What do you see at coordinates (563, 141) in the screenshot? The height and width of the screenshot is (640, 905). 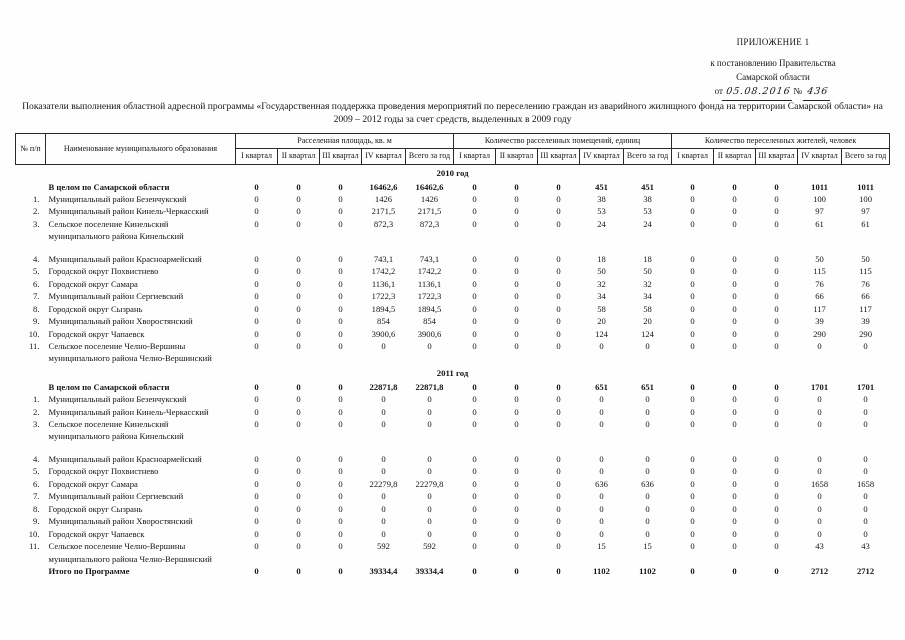 I see `group-header-premises: Количество расселенных помещений, единиц` at bounding box center [563, 141].